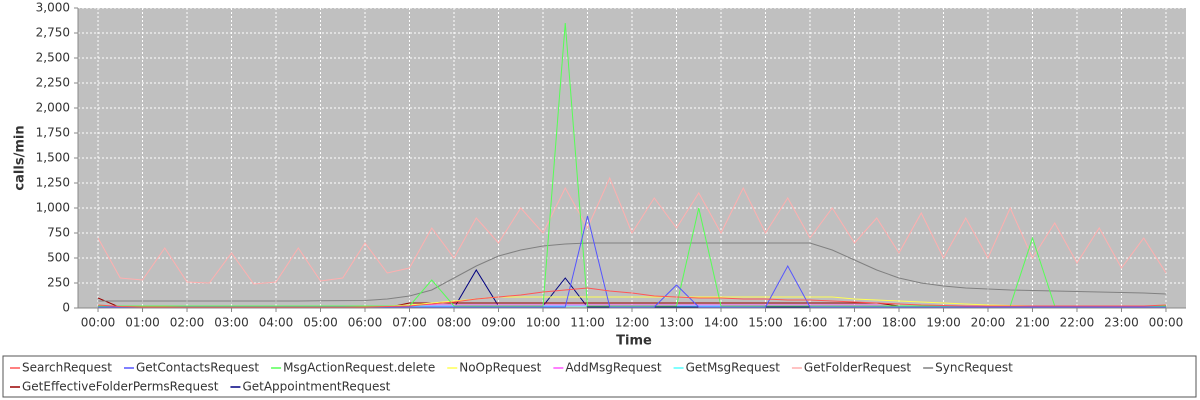 Image resolution: width=1200 pixels, height=400 pixels. I want to click on x-tick-label: 13:00, so click(676, 323).